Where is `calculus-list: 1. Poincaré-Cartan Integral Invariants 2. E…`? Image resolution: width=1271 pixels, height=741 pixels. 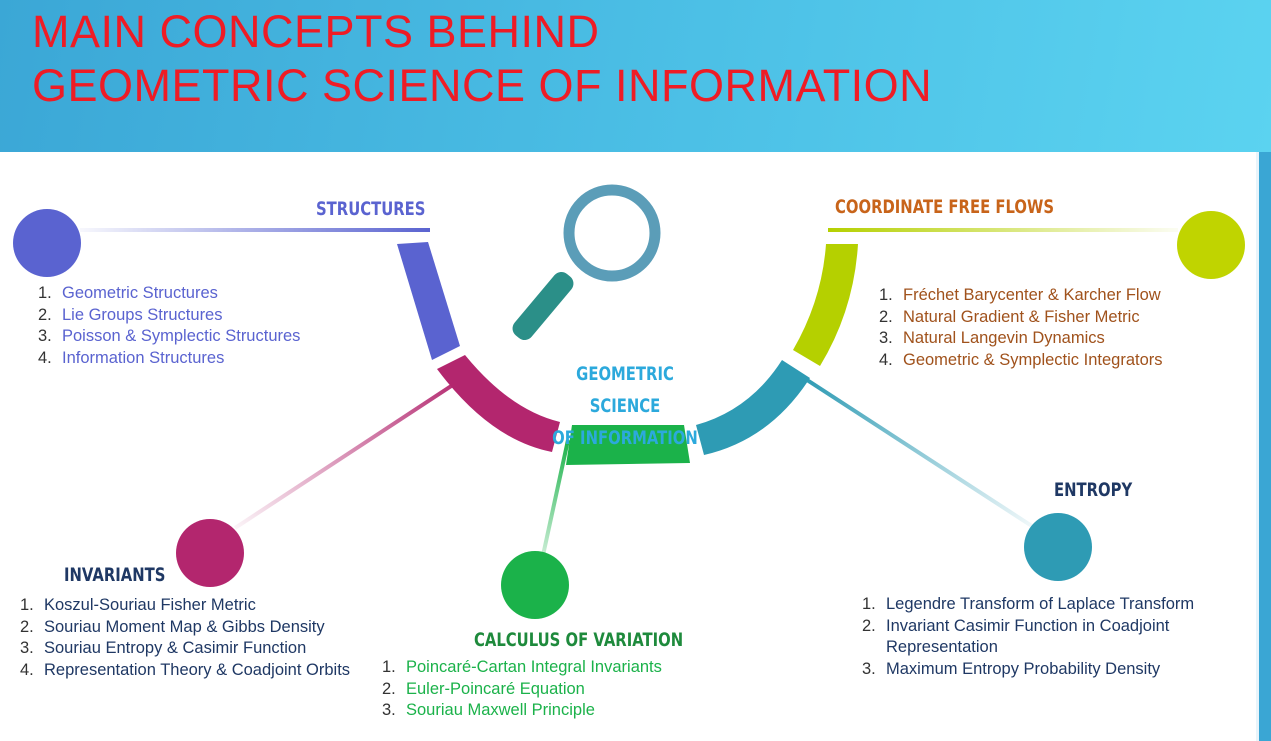 calculus-list: 1. Poincaré-Cartan Integral Invariants 2. E… is located at coordinates (562, 689).